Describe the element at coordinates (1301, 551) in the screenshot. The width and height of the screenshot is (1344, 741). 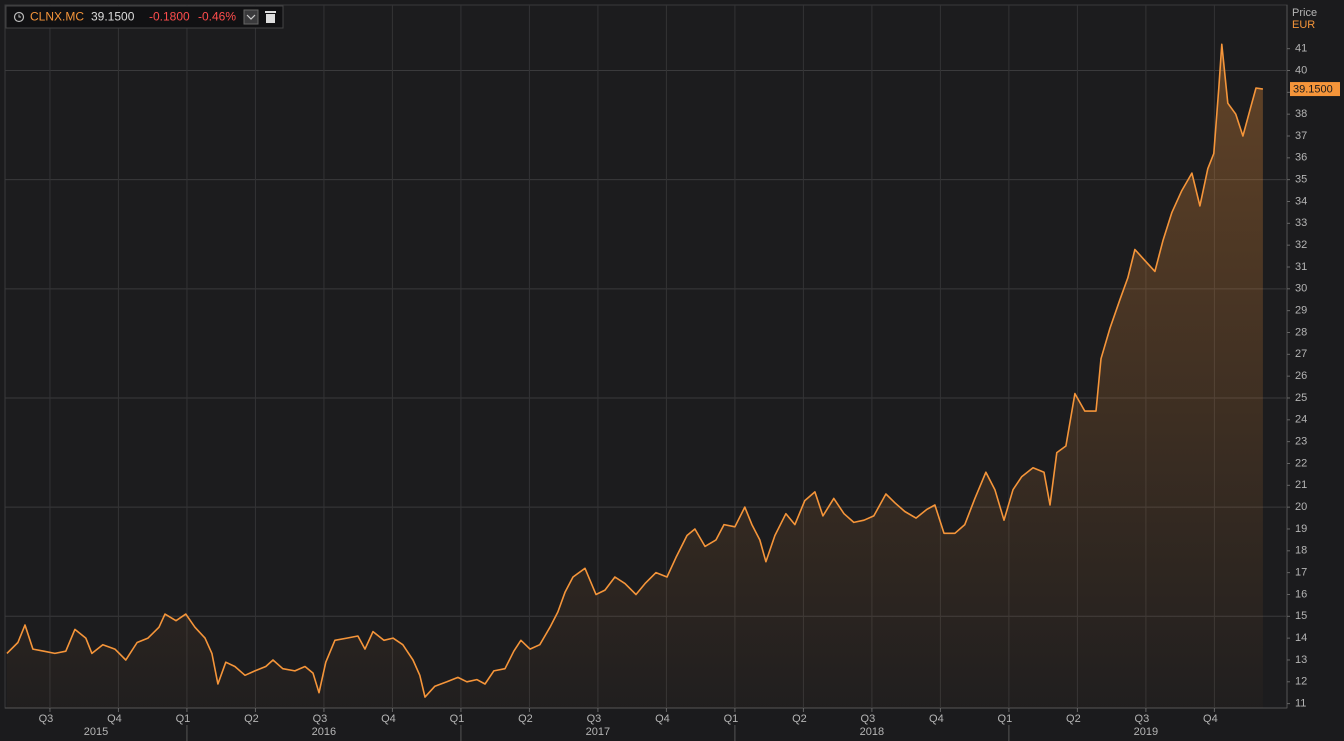
I see `y-tick-label: 18` at that location.